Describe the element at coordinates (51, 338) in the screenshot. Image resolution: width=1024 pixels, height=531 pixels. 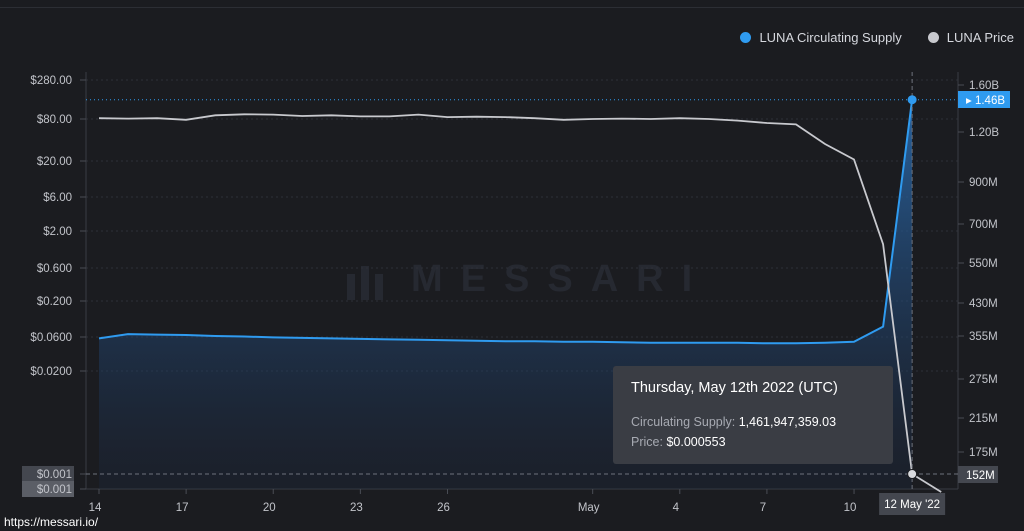
I see `left-tick-label: $0.0600` at that location.